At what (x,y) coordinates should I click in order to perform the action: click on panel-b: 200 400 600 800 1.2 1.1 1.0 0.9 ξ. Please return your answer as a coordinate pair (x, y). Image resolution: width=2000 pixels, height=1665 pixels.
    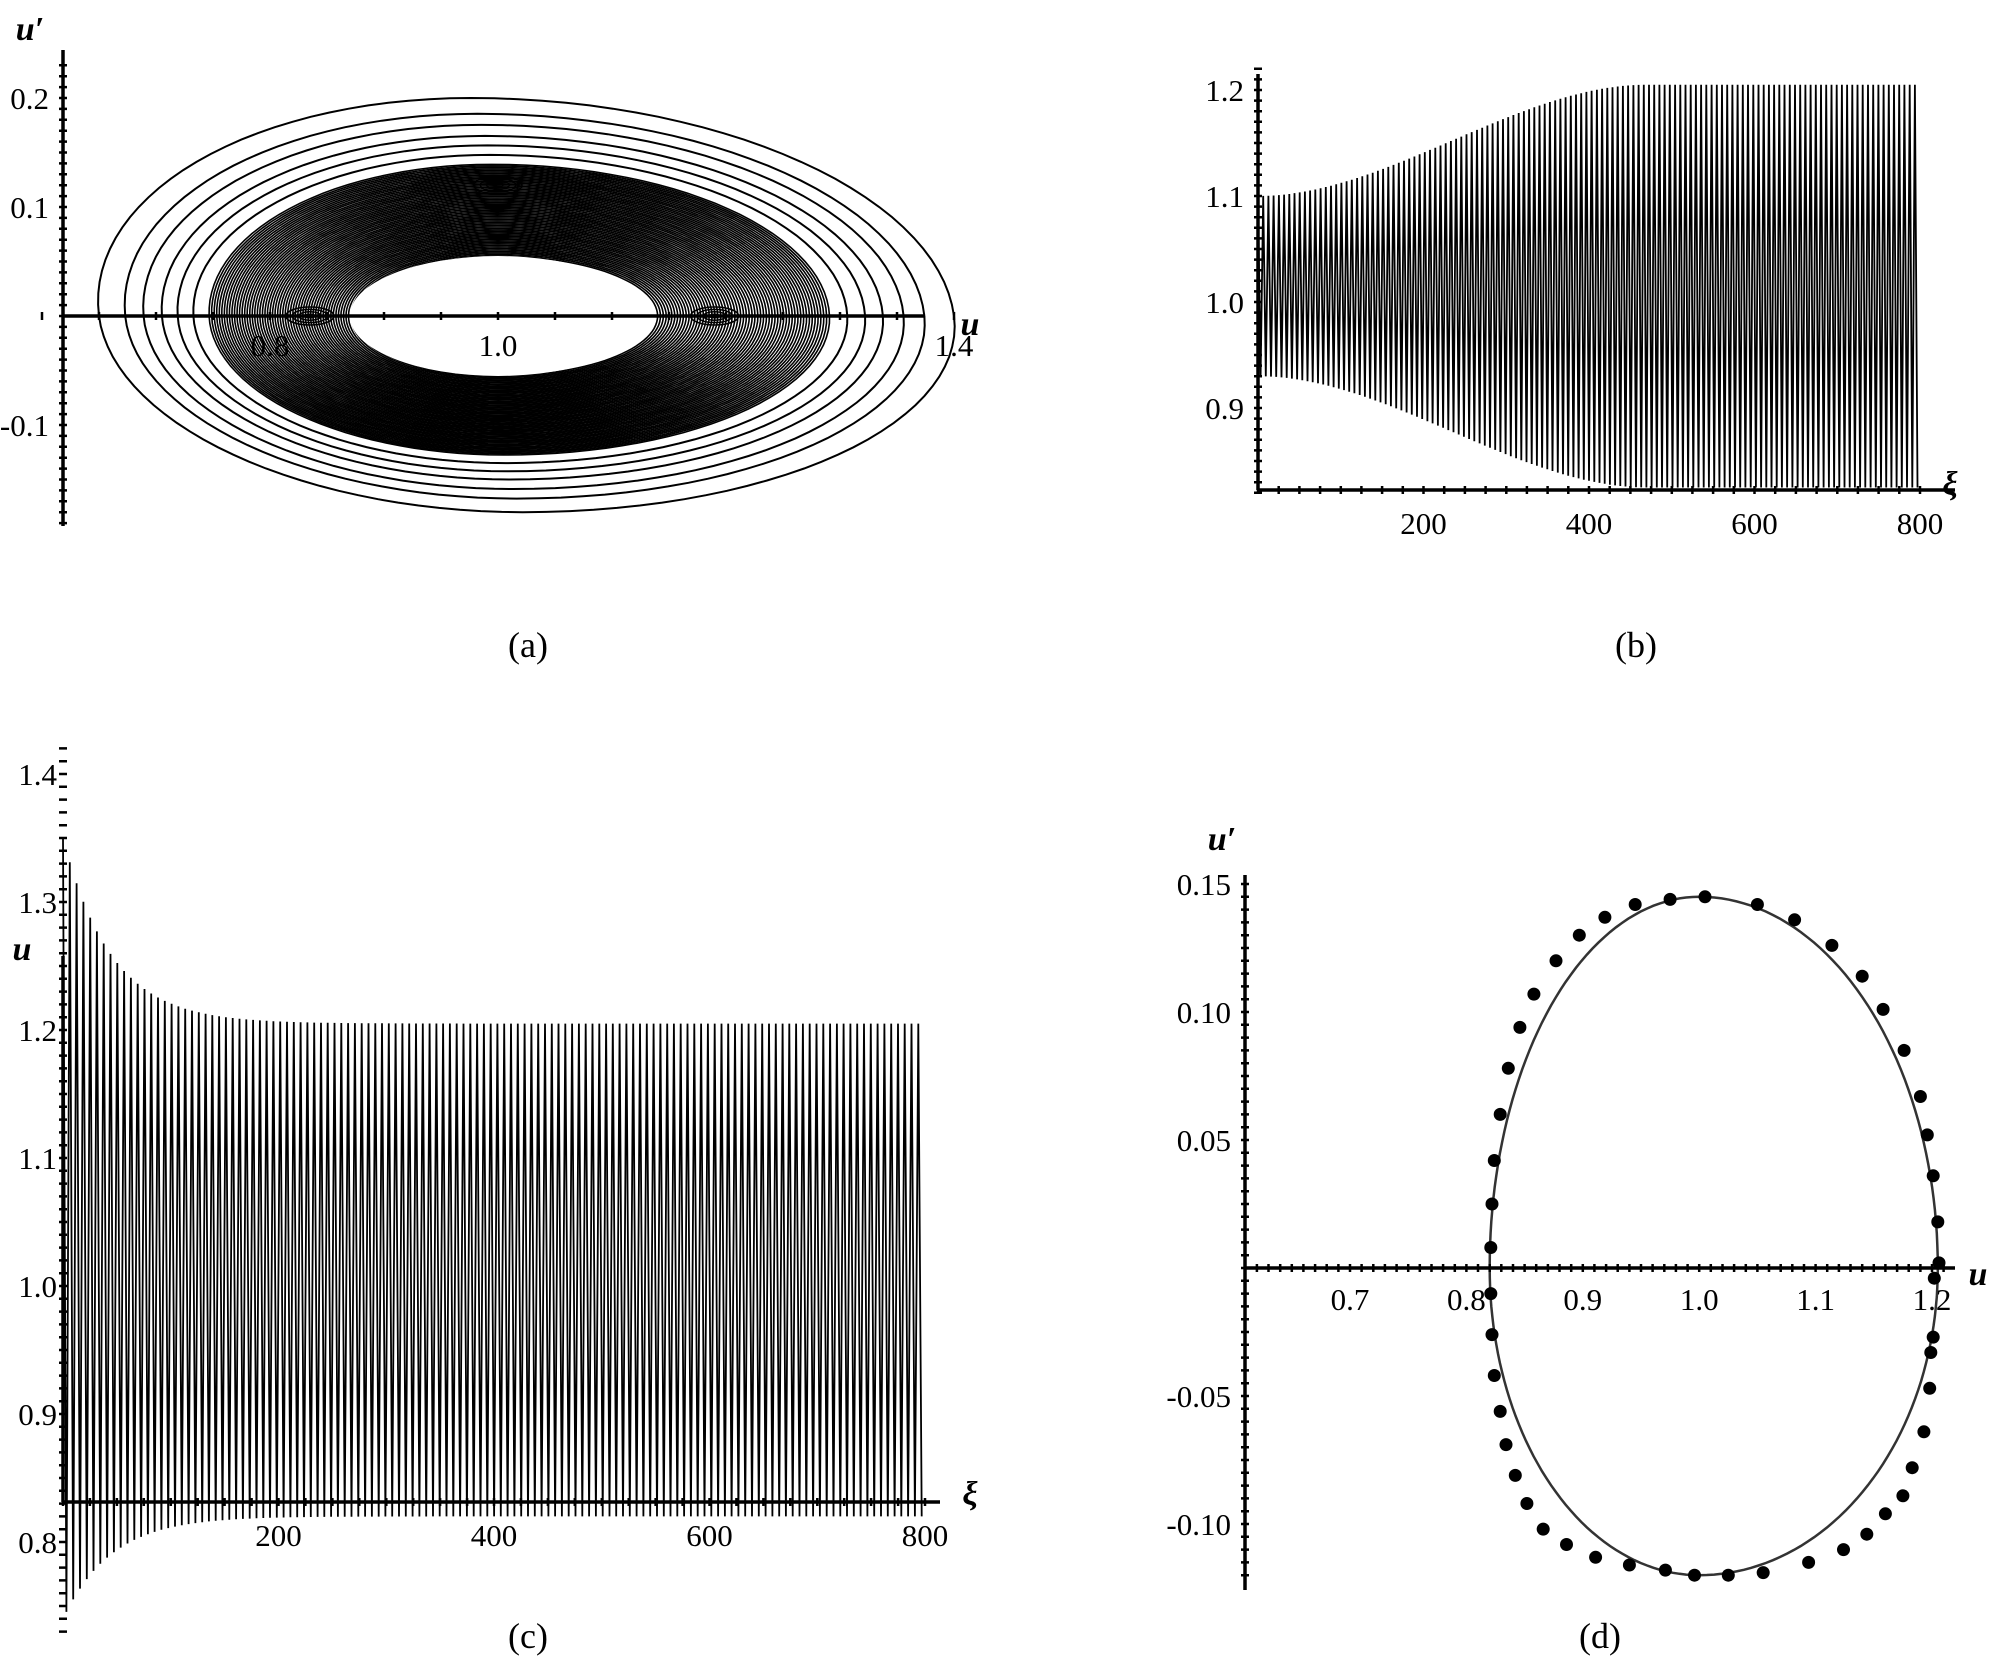
    Looking at the image, I should click on (1581, 304).